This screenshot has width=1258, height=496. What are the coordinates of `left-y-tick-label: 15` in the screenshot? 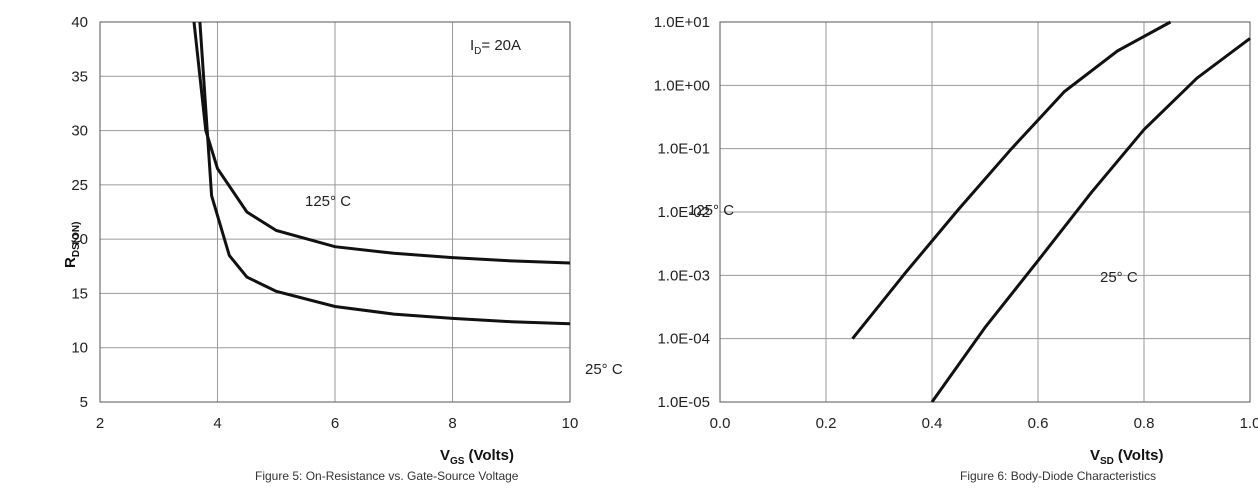 It's located at (79, 293).